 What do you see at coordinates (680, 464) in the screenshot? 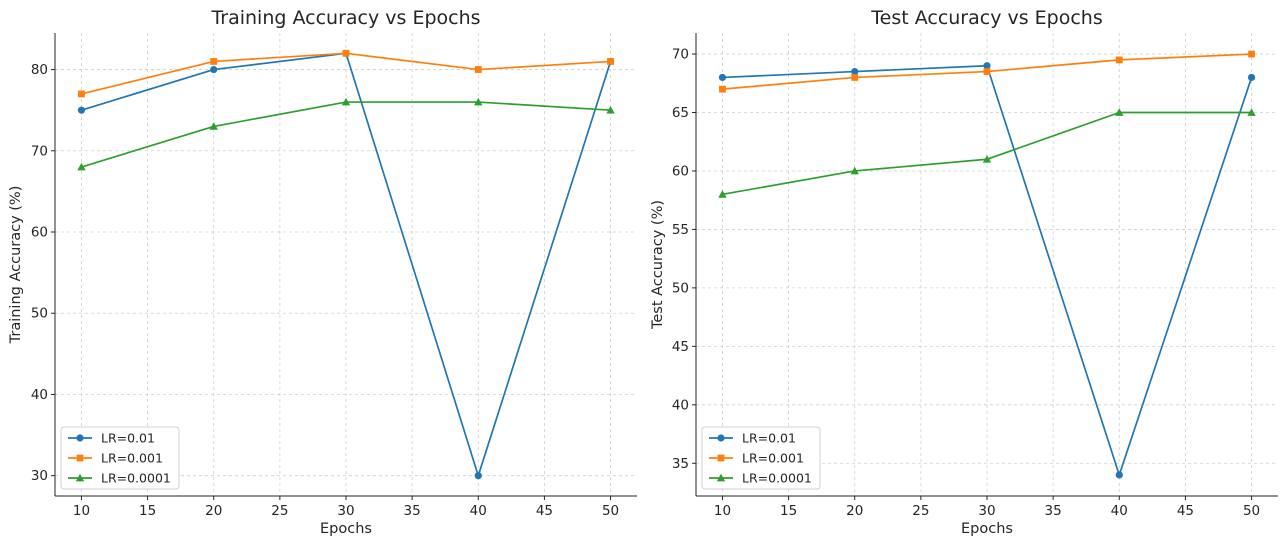
I see `y-tick-label: 35` at bounding box center [680, 464].